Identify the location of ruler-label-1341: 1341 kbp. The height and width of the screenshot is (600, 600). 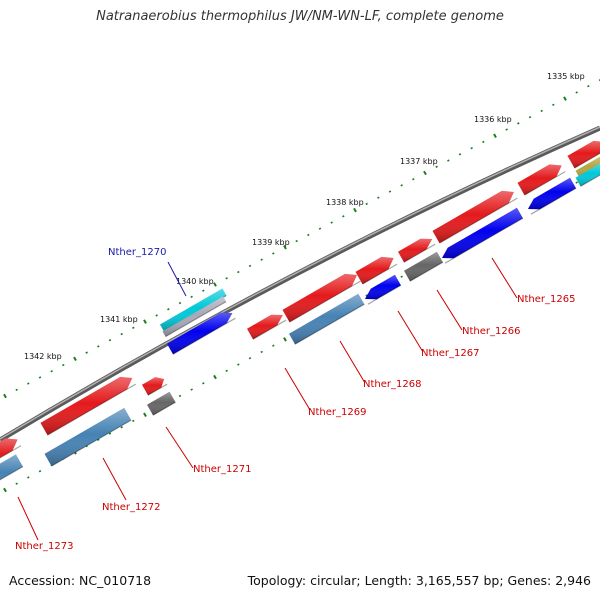
(119, 319).